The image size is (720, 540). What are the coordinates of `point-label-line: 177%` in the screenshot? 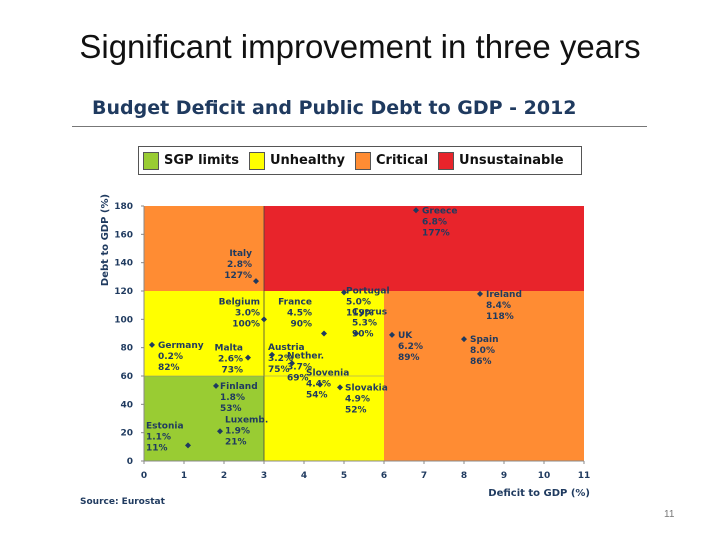 It's located at (436, 233).